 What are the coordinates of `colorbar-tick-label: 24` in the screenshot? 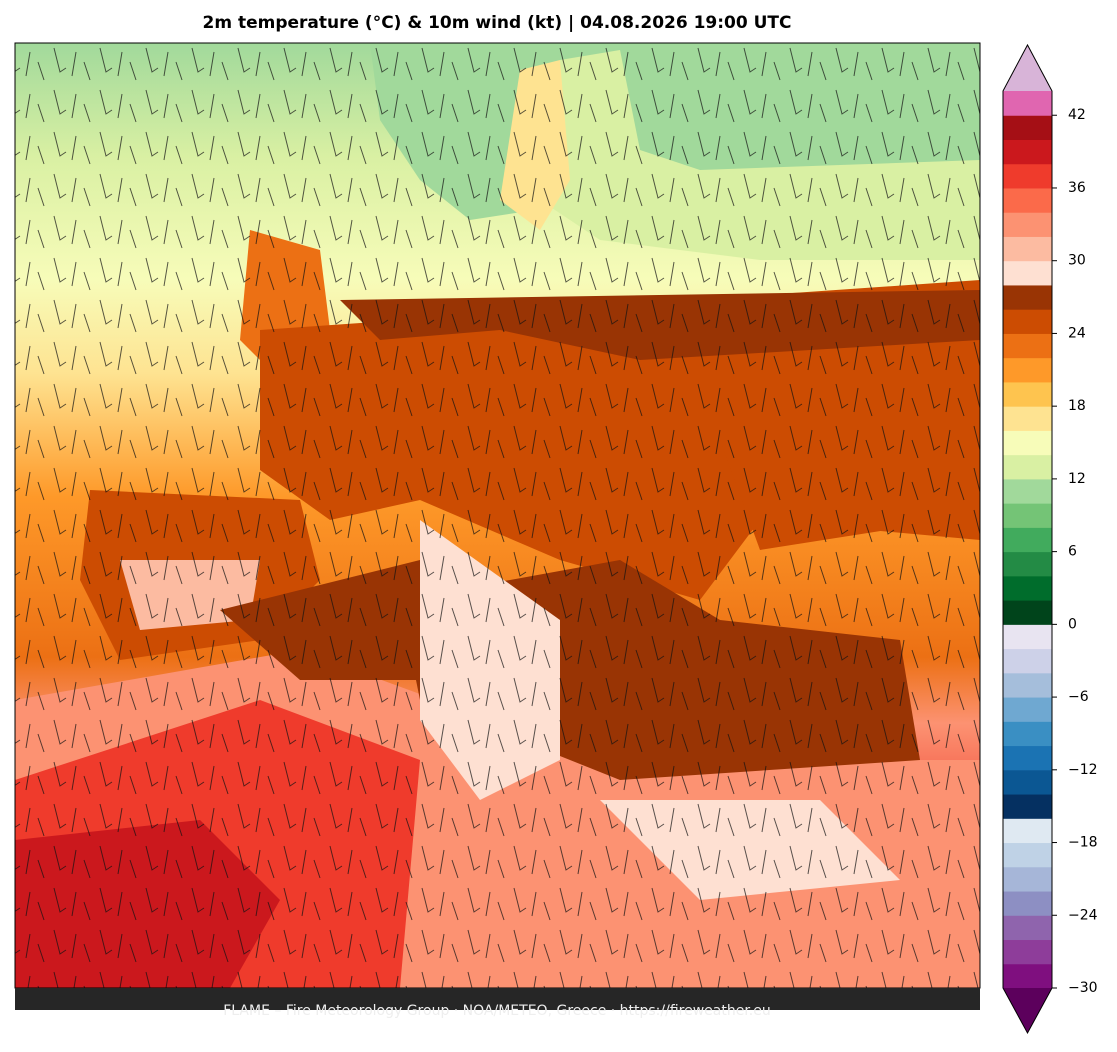 It's located at (1077, 333).